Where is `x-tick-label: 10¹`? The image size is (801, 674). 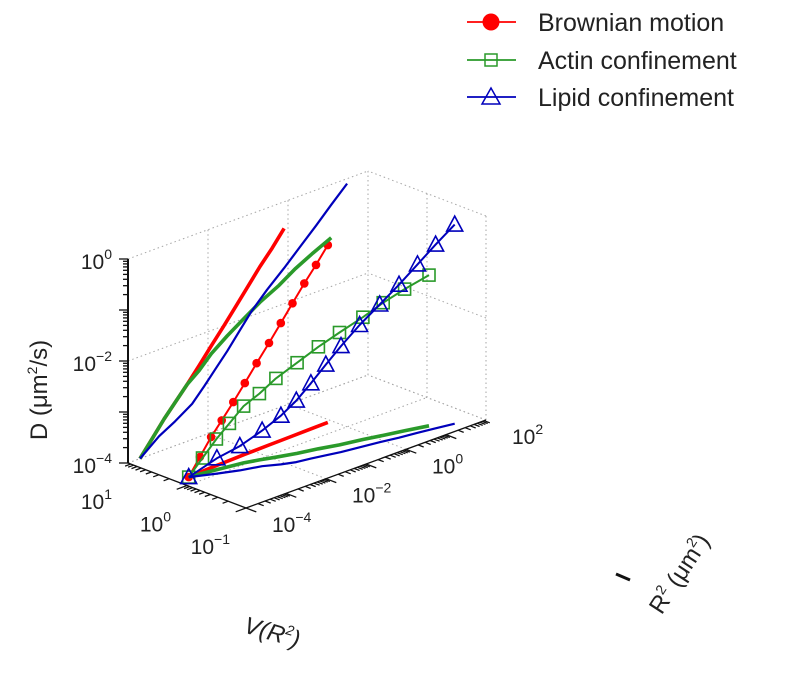
x-tick-label: 10¹ is located at coordinates (96, 500).